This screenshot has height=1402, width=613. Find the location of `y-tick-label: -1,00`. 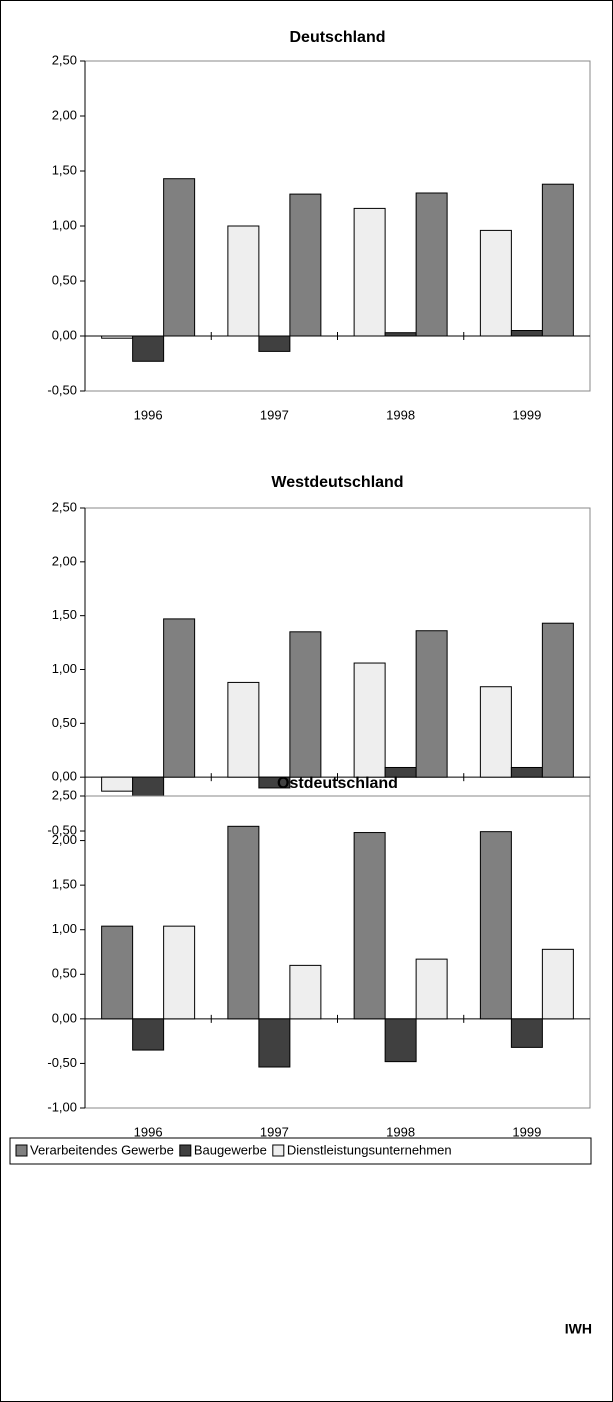

y-tick-label: -1,00 is located at coordinates (62, 1106).